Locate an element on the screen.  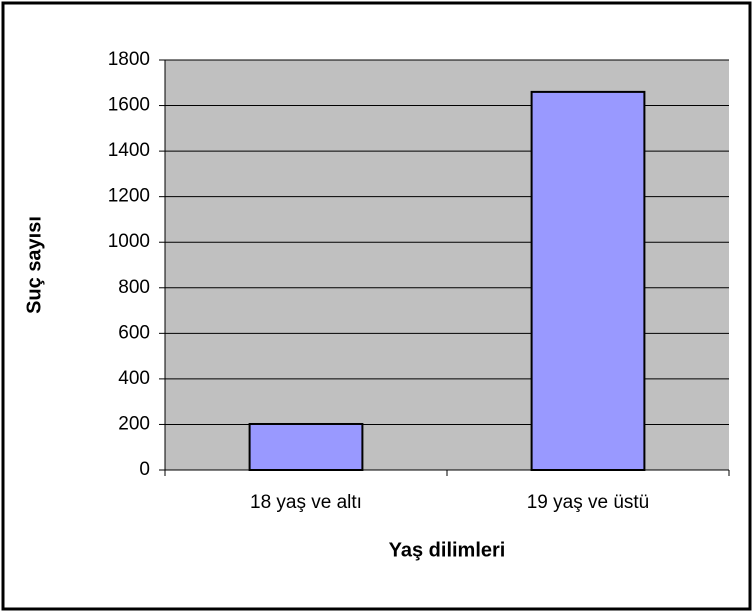
y-tick-label: 200 is located at coordinates (134, 423).